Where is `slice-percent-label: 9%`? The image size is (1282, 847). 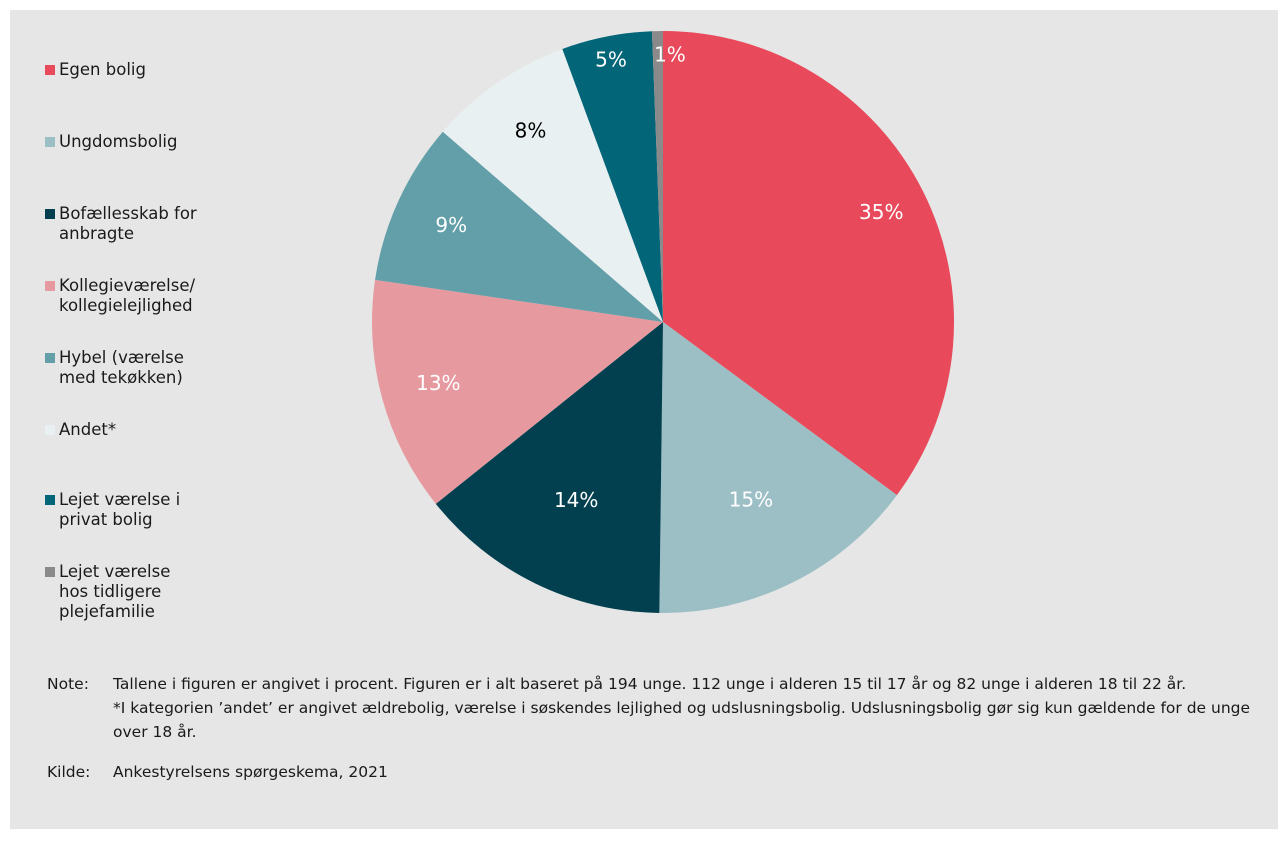 slice-percent-label: 9% is located at coordinates (451, 225).